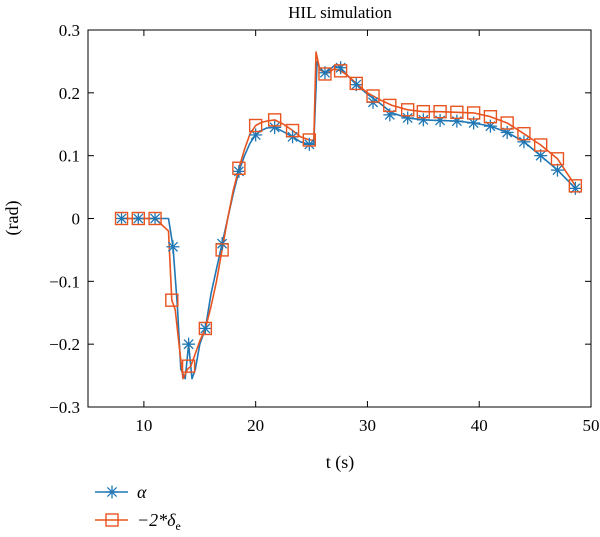 The width and height of the screenshot is (600, 537). What do you see at coordinates (340, 12) in the screenshot?
I see `chart-title: HIL simulation` at bounding box center [340, 12].